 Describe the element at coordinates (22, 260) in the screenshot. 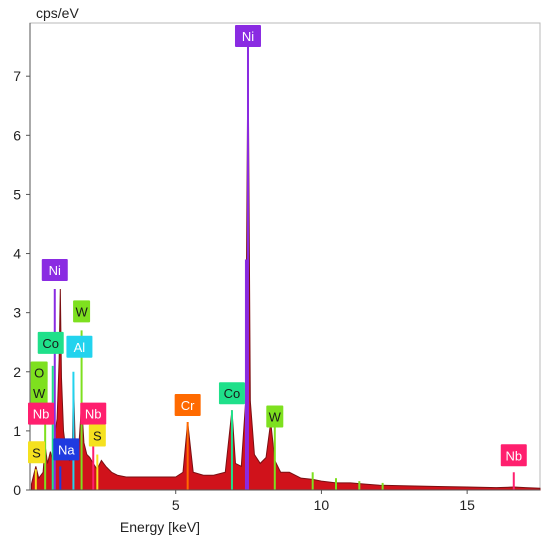

I see `y-axis: 0 1 2 3 4 5 6 7` at that location.